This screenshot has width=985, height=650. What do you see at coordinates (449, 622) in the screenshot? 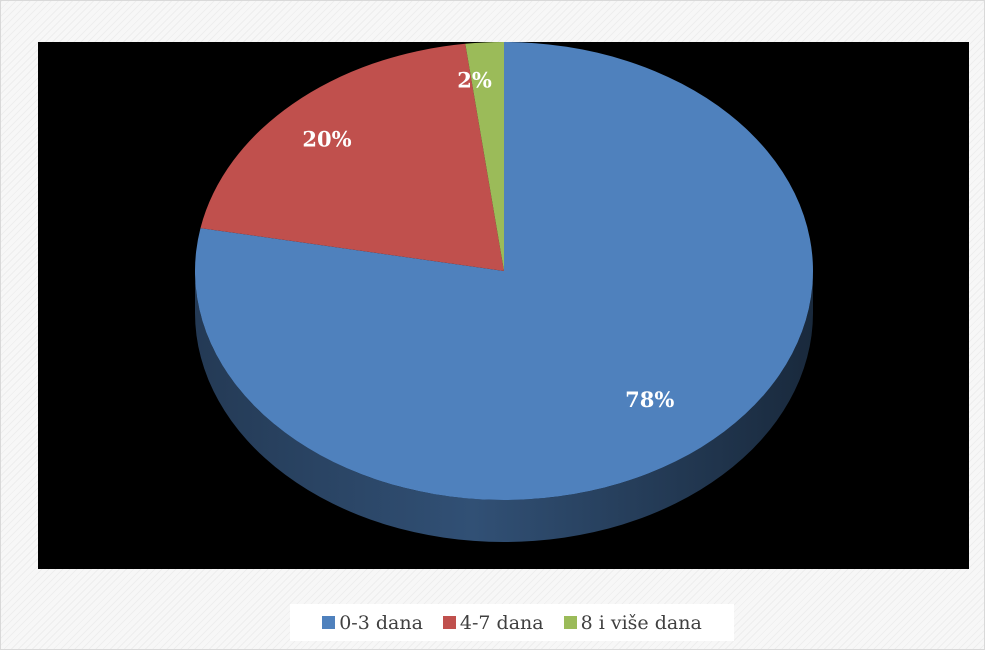
I see `legend-swatch-4-7-dana` at bounding box center [449, 622].